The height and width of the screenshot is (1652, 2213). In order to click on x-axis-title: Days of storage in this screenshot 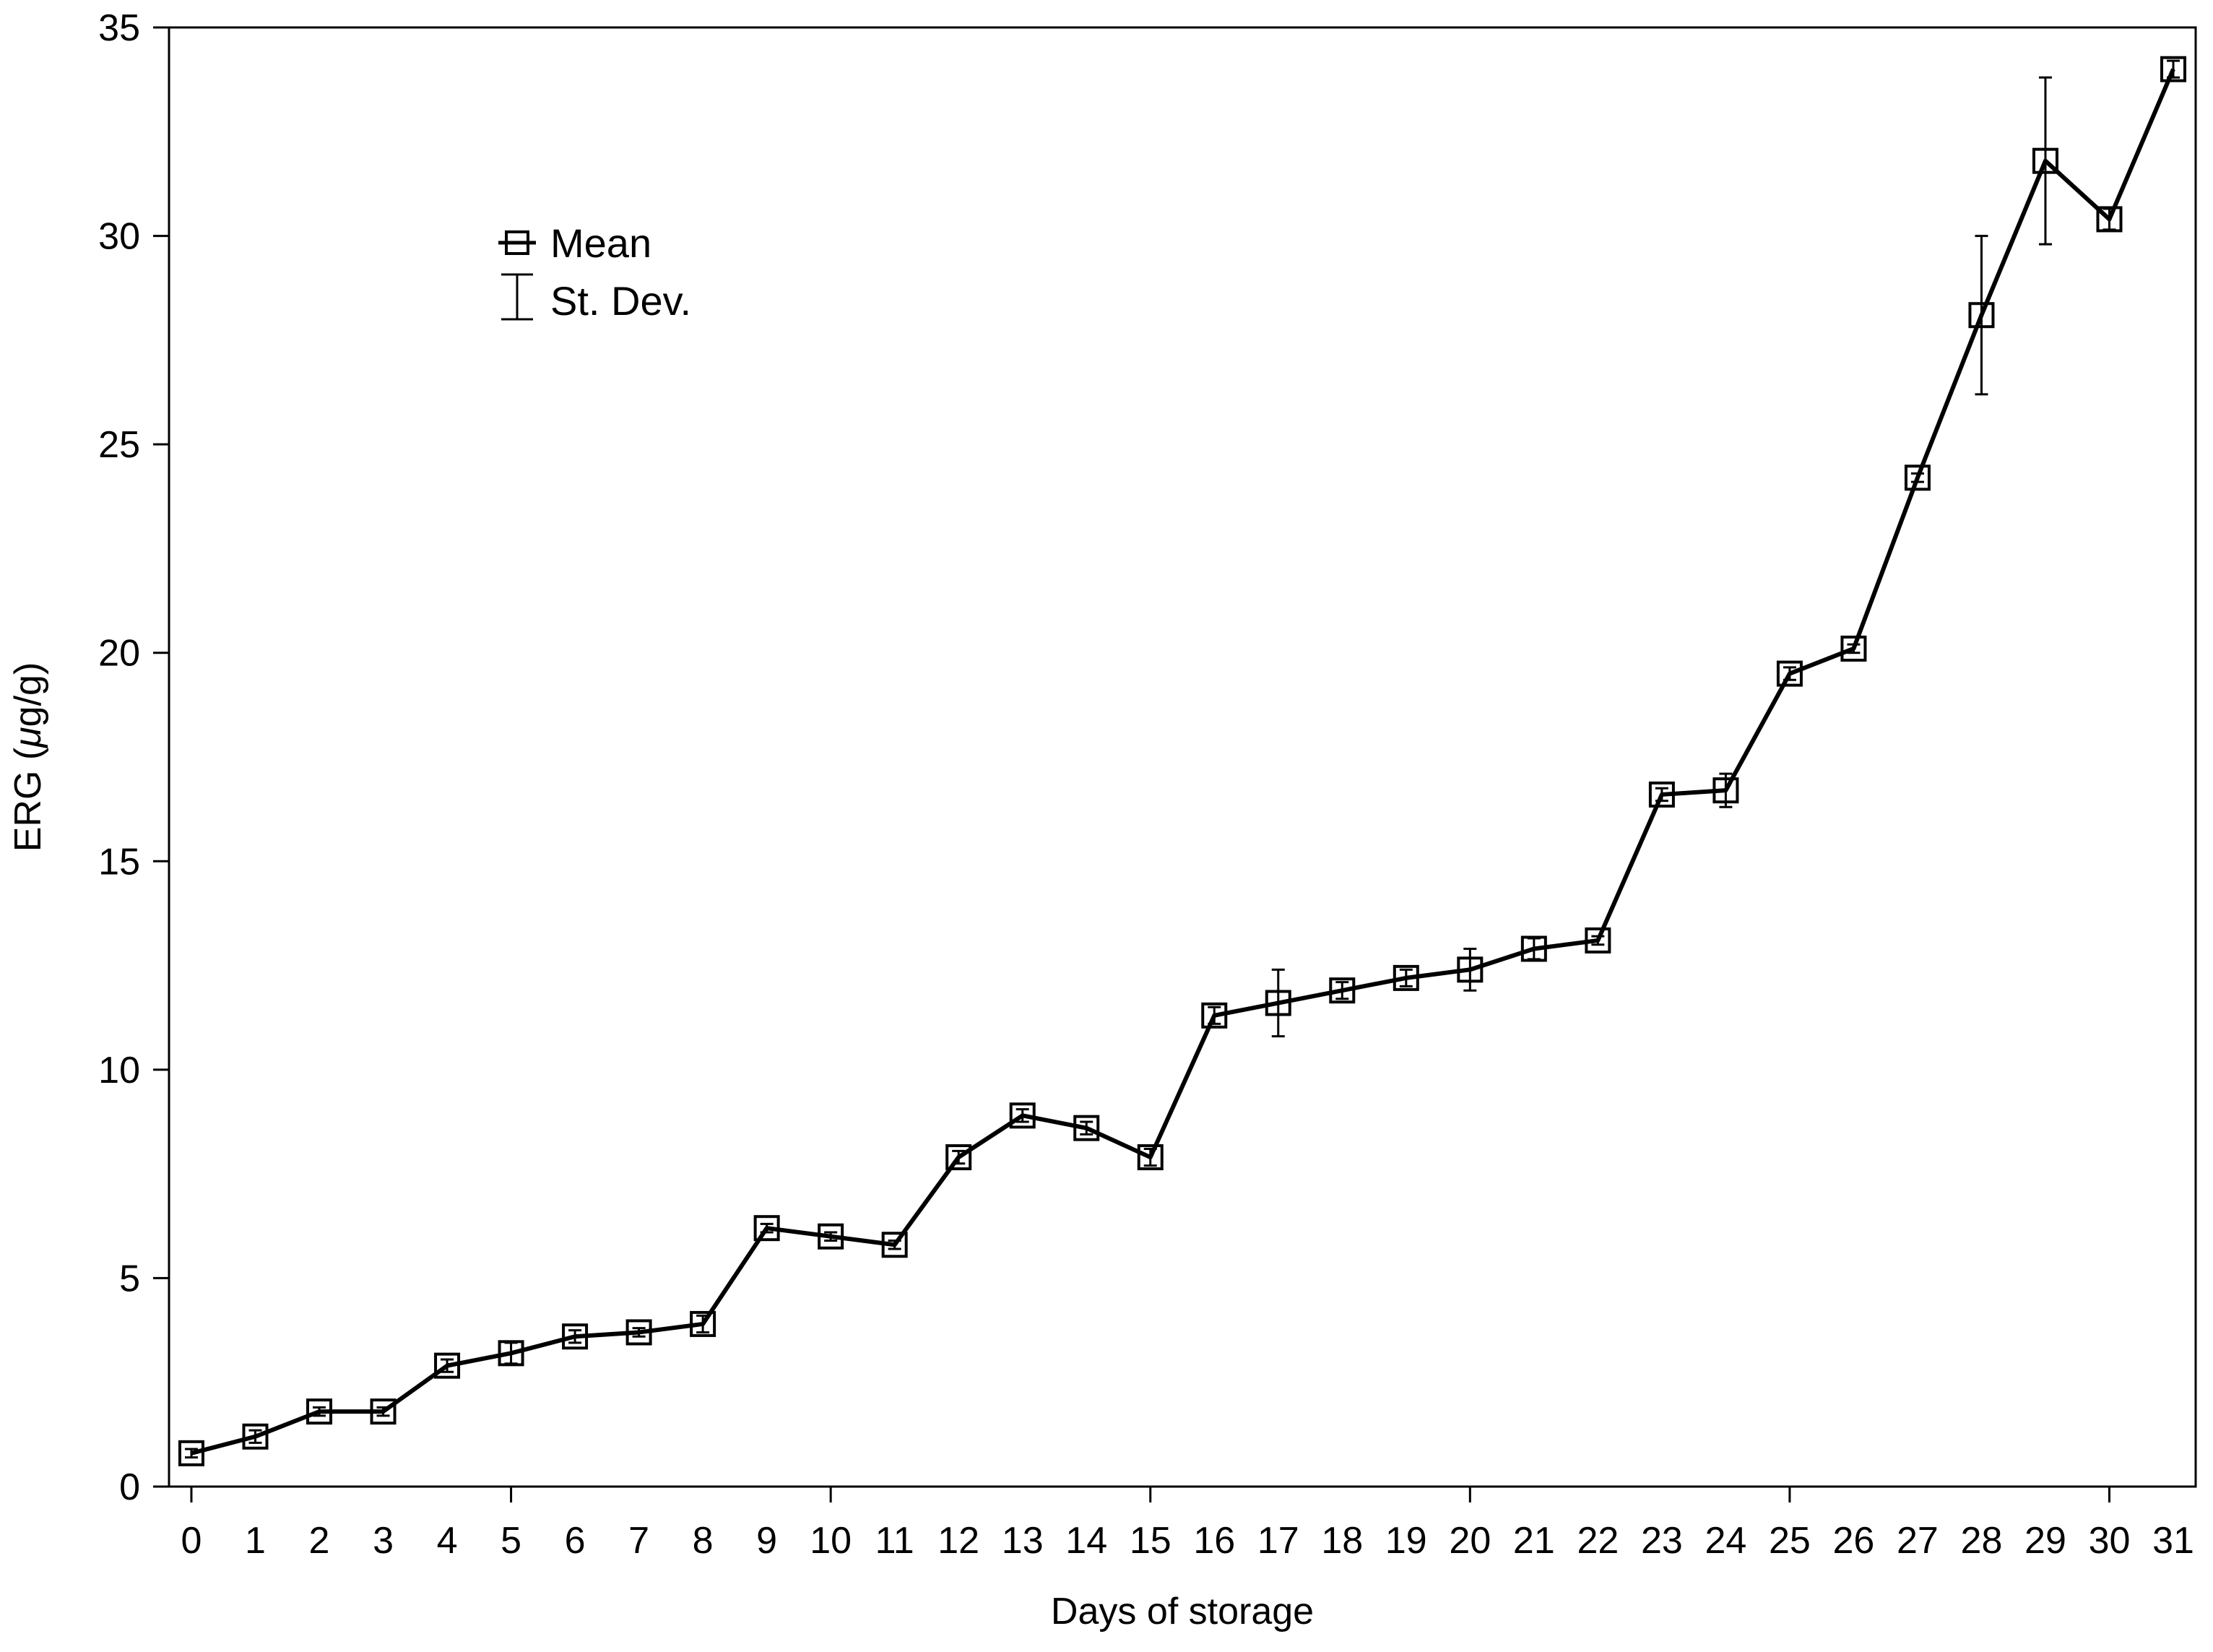, I will do `click(1182, 1611)`.